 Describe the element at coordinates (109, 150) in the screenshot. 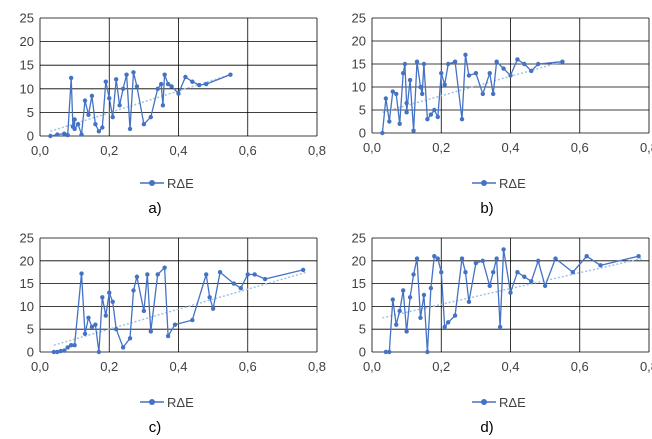

I see `x-tick-label: 0,2` at that location.